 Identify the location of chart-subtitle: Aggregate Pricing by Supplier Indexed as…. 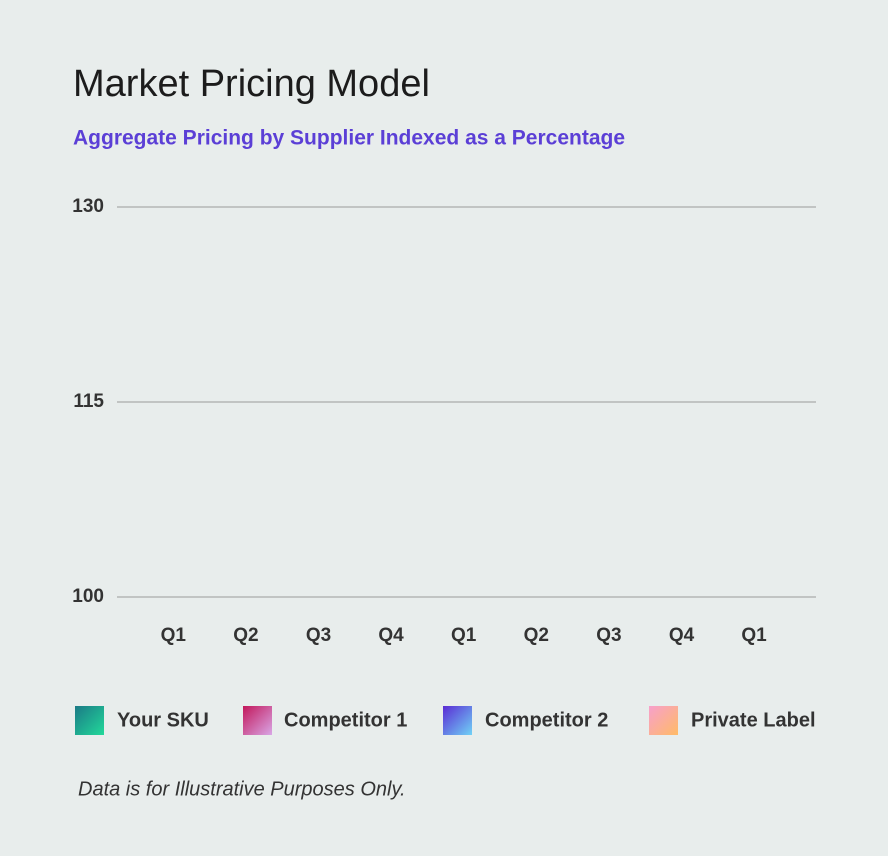
(349, 138).